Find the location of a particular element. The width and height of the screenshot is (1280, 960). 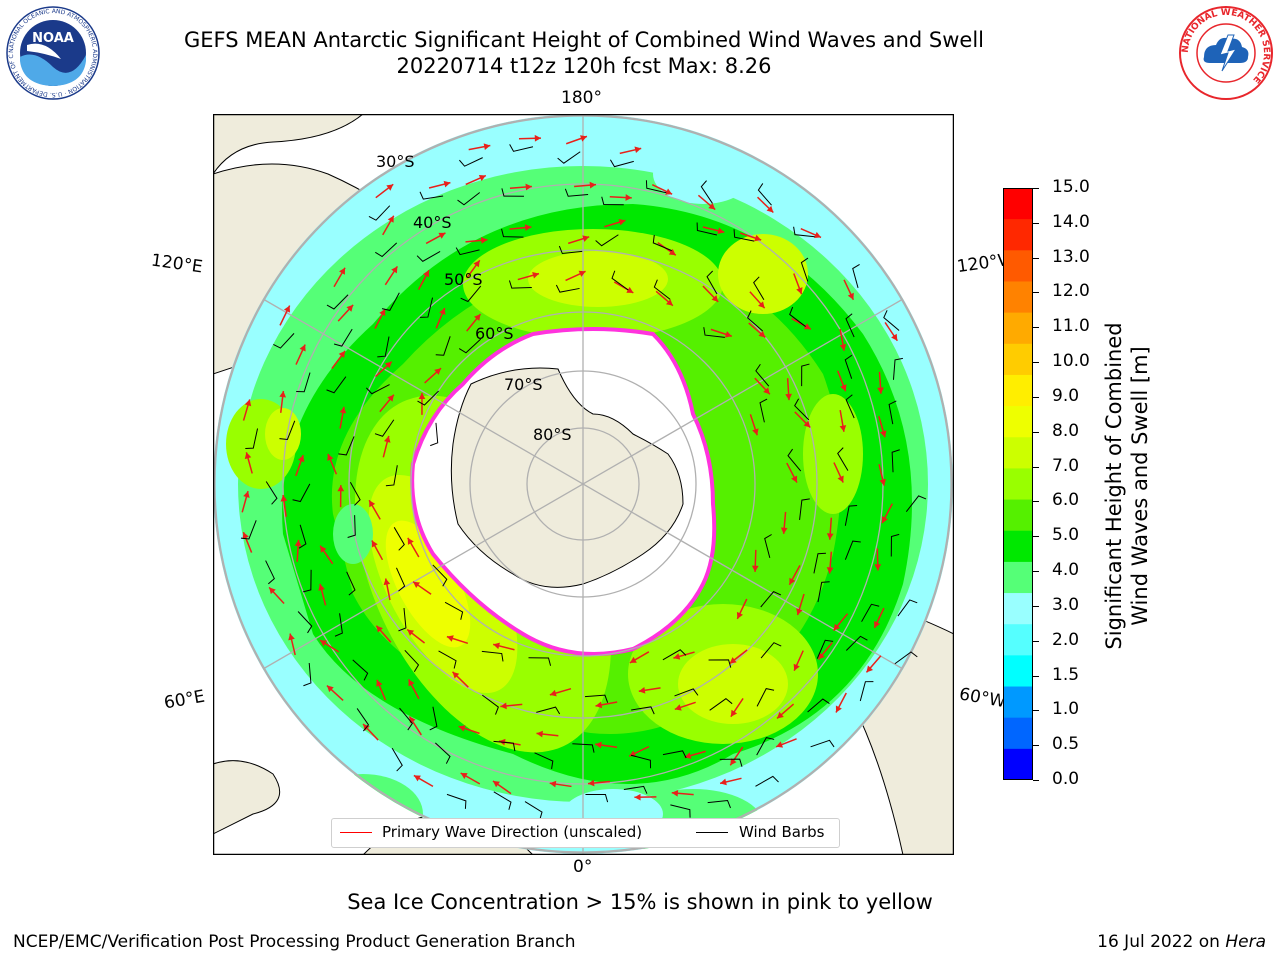

footer-host: Hera is located at coordinates (1245, 942).